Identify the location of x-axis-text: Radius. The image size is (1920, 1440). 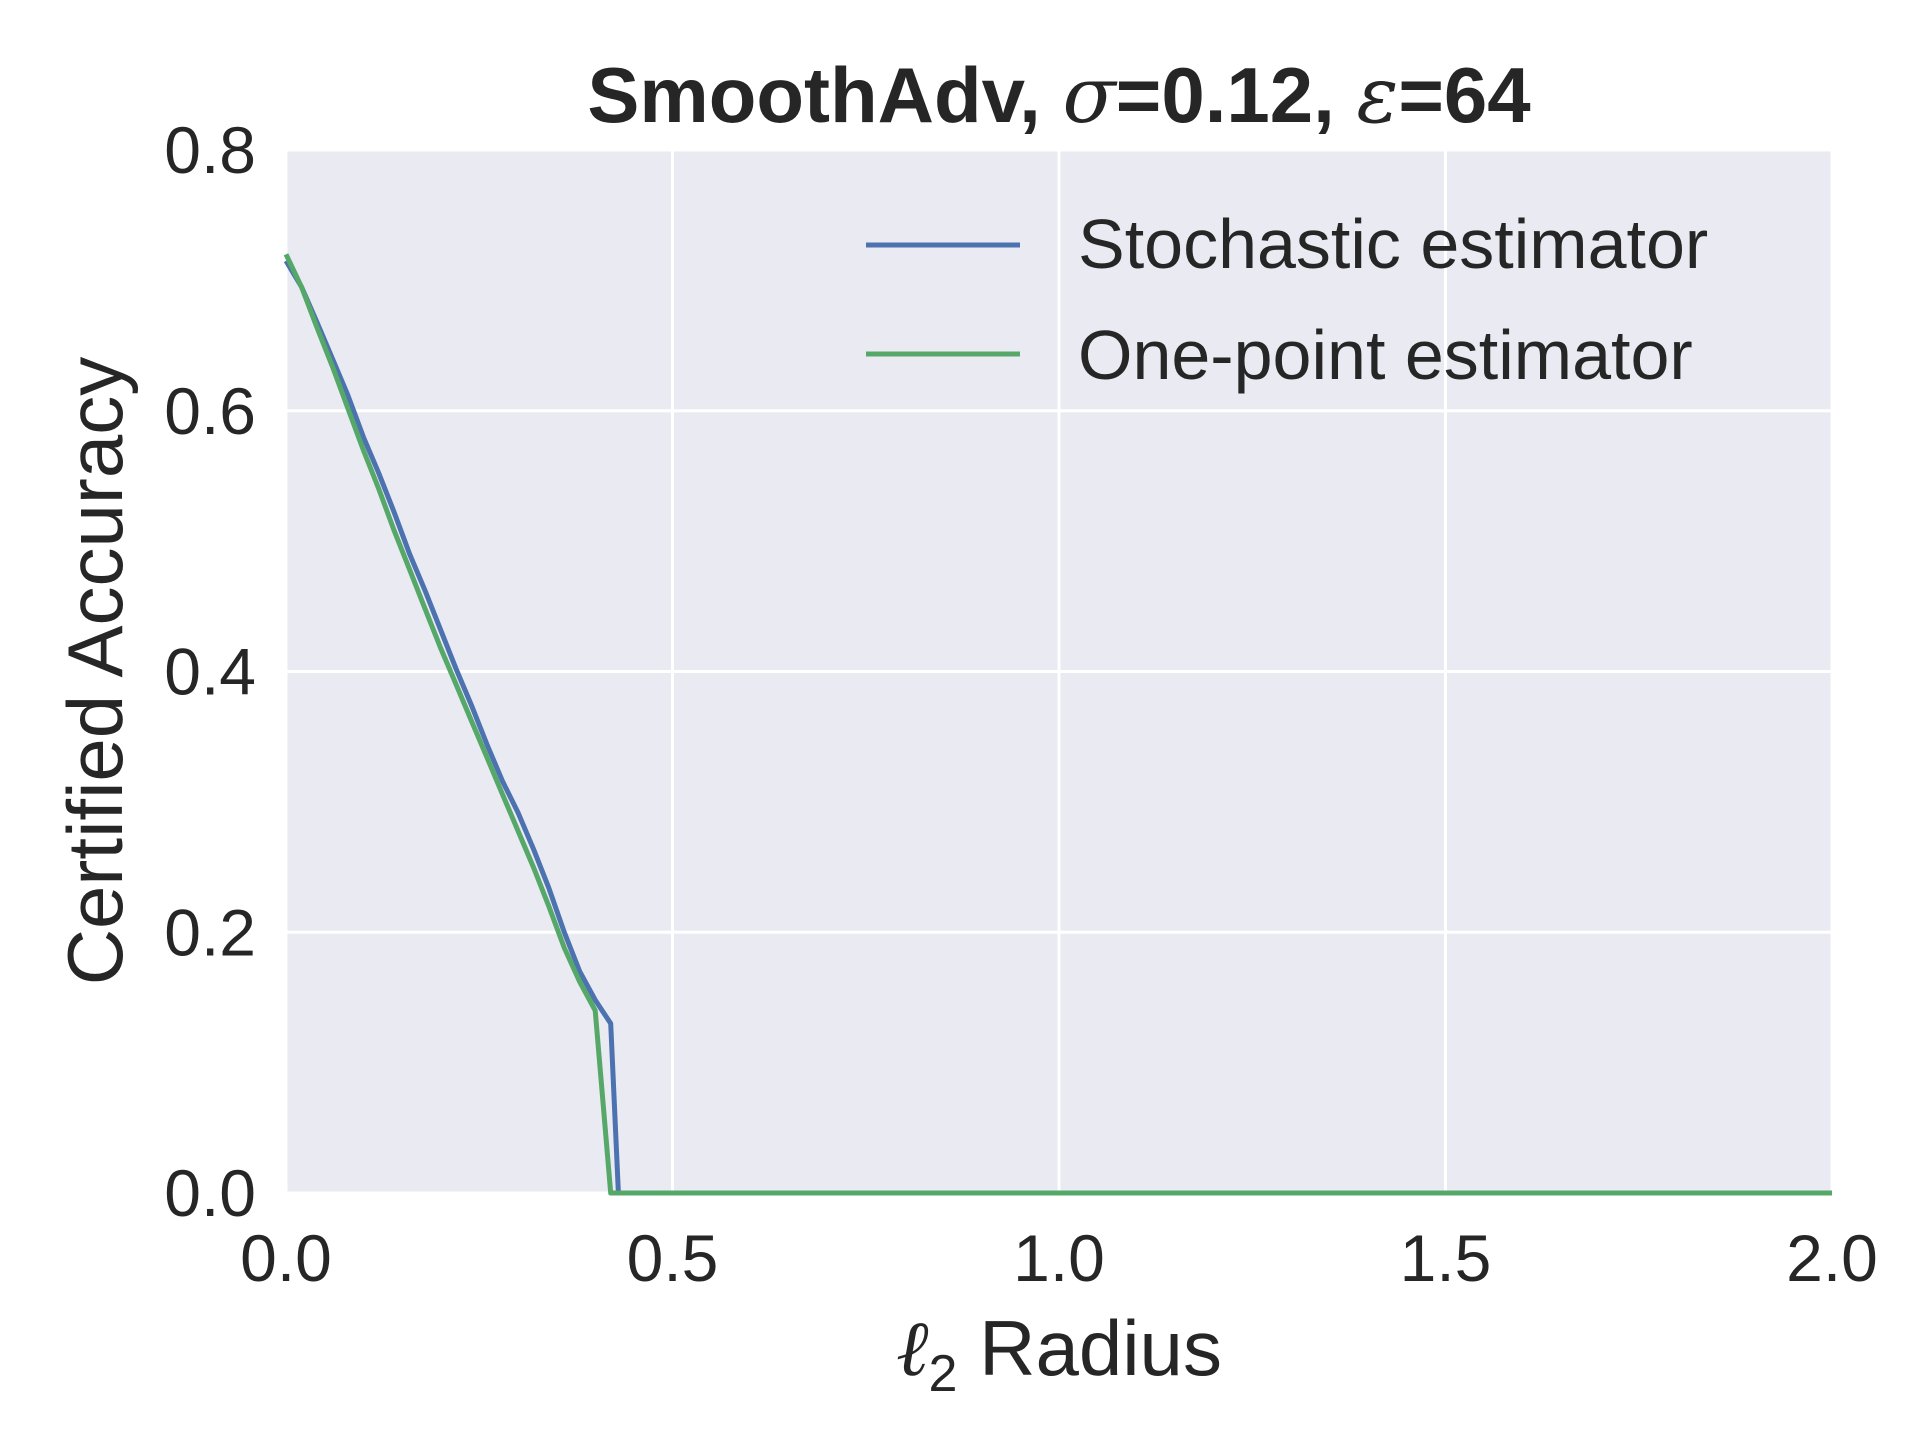
(1089, 1348).